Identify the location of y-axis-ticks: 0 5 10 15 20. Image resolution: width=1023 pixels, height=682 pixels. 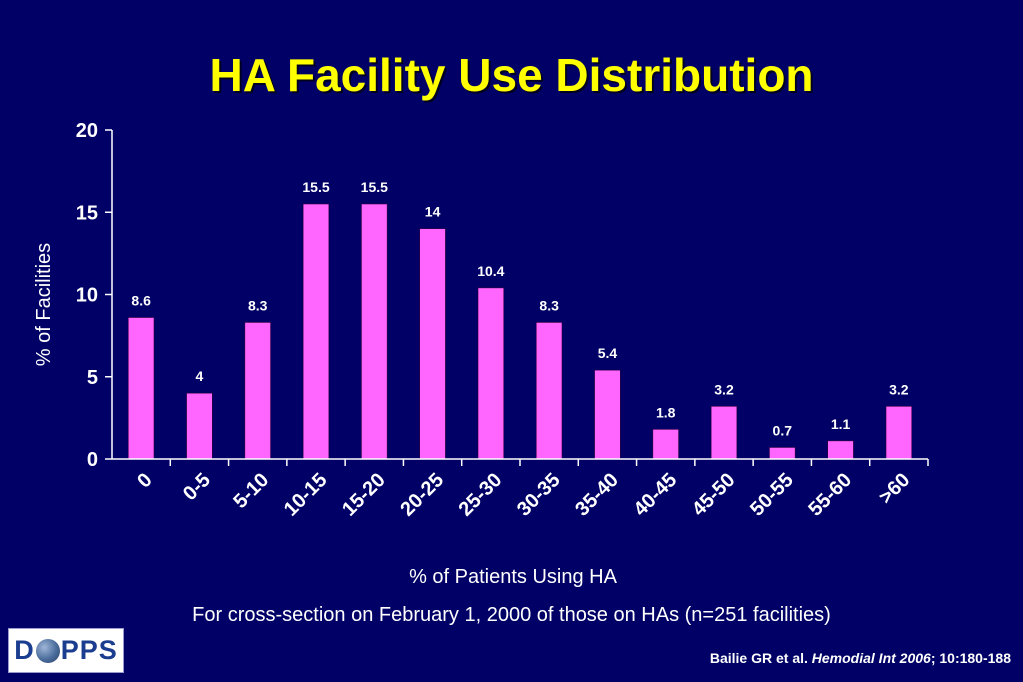
(94, 295).